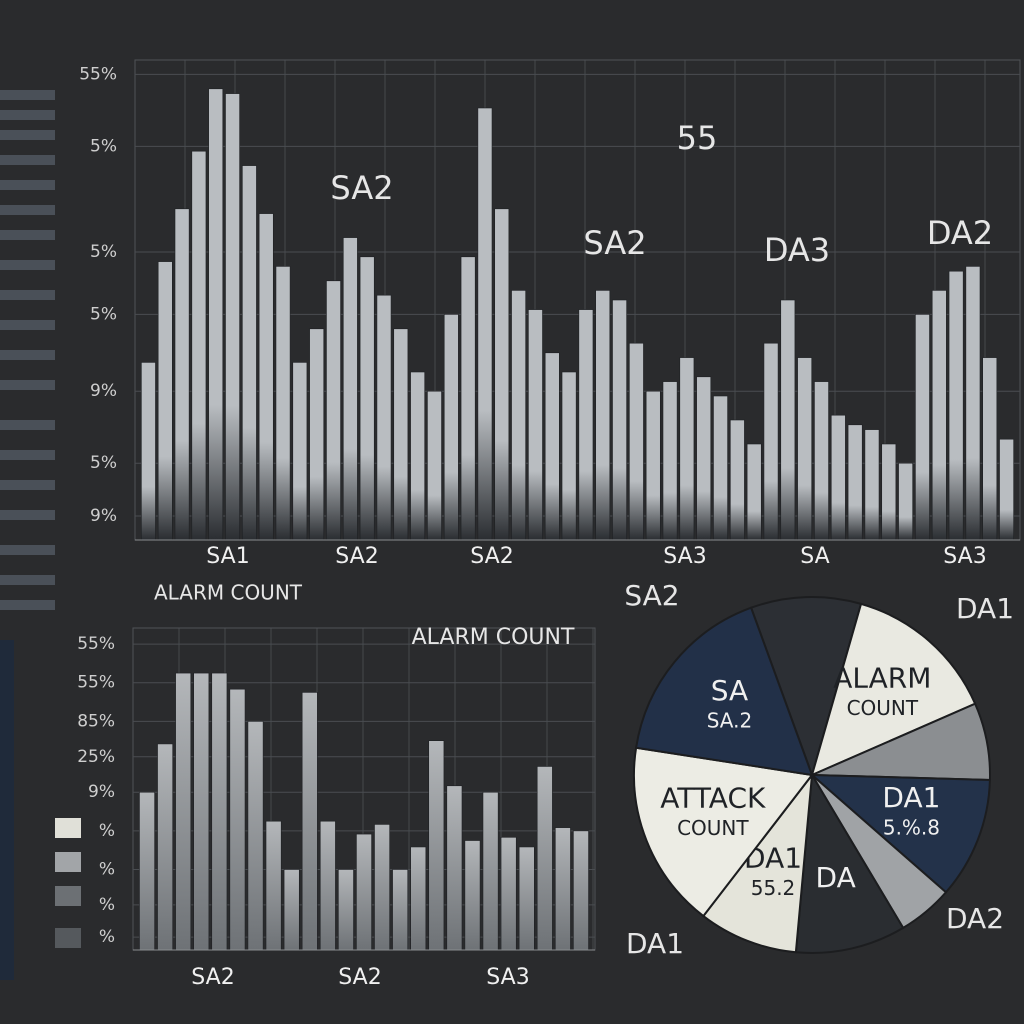 This screenshot has height=1024, width=1024. I want to click on outer-label: DA2, so click(975, 918).